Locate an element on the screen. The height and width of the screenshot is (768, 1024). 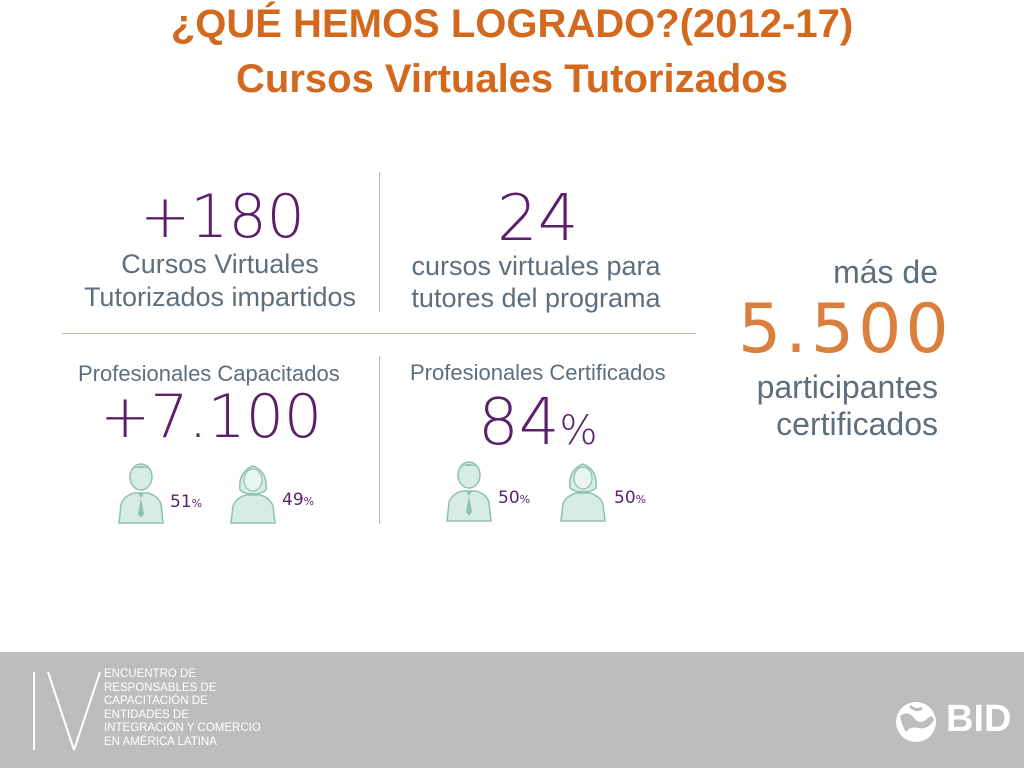
divider-vertical-bottom is located at coordinates (379, 440).